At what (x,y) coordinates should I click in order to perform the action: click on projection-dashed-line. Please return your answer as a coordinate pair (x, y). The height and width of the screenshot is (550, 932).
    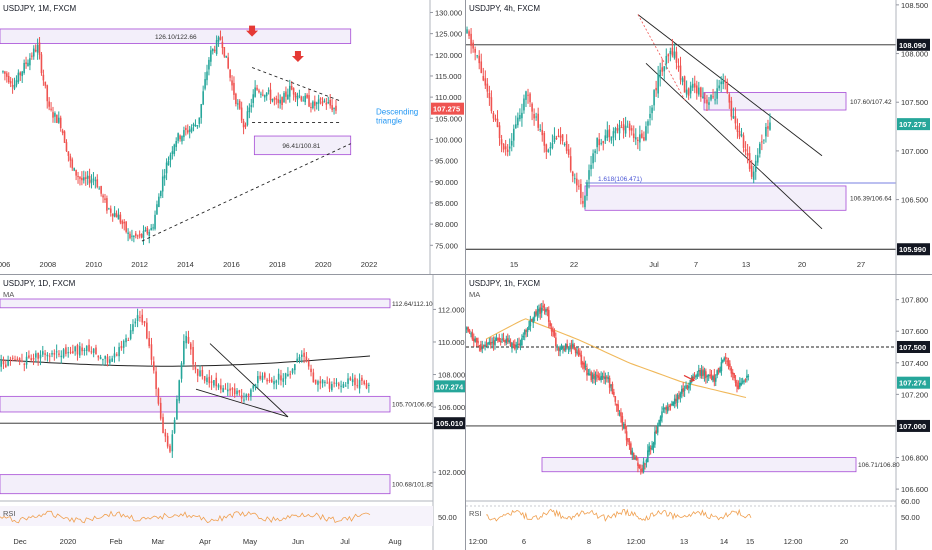
    Looking at the image, I should click on (662, 58).